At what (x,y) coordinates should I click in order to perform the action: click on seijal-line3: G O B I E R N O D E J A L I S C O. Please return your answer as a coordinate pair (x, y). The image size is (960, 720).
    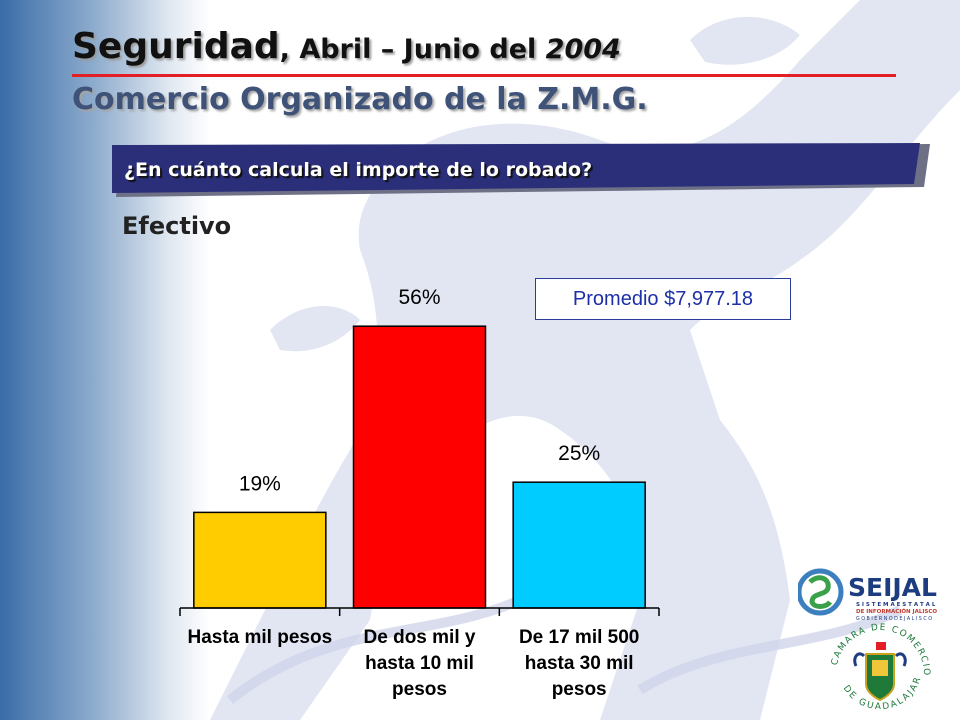
    Looking at the image, I should click on (894, 619).